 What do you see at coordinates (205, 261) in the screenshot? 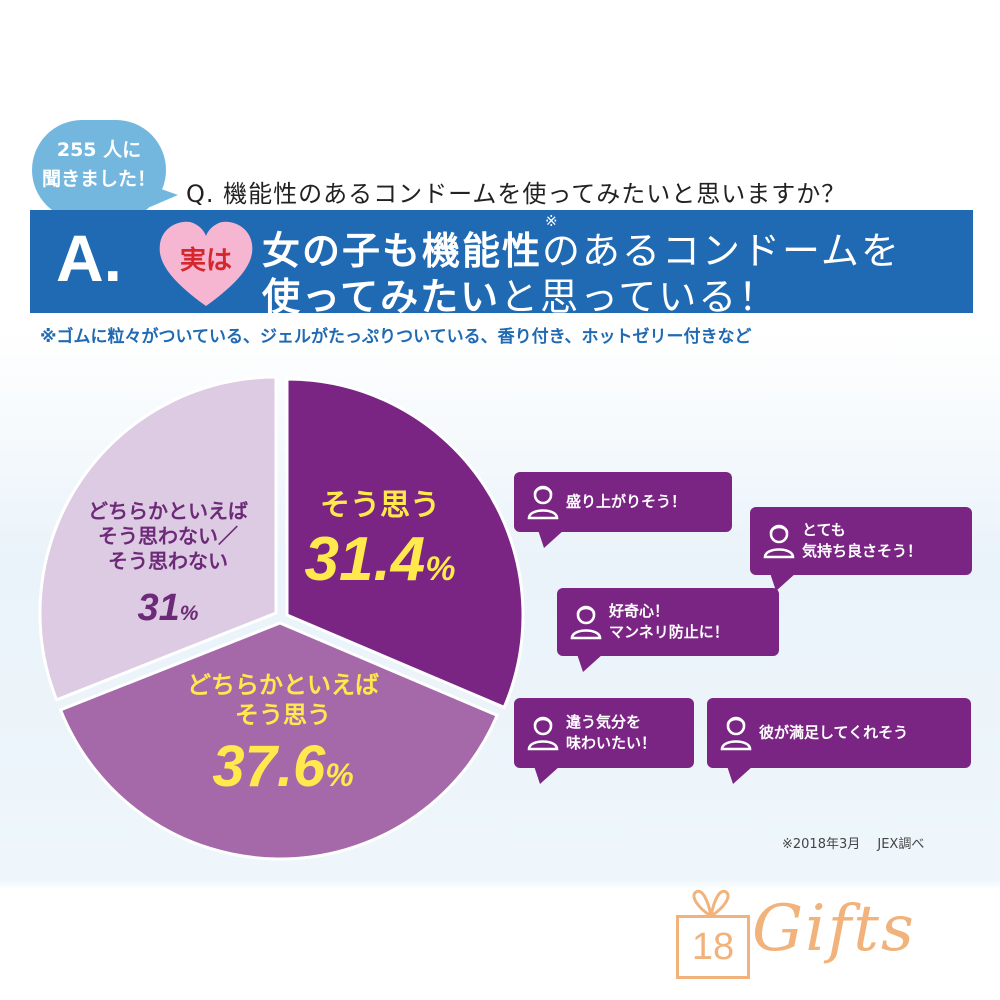
I see `heart-label: 実は` at bounding box center [205, 261].